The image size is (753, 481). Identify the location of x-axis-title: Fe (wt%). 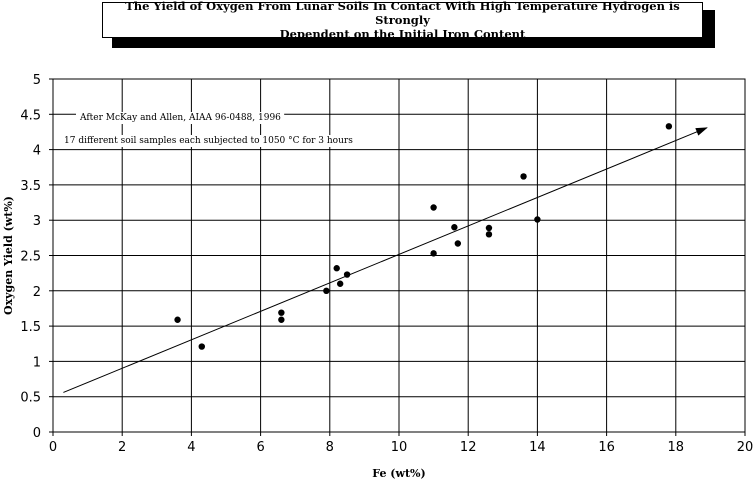
(398, 473).